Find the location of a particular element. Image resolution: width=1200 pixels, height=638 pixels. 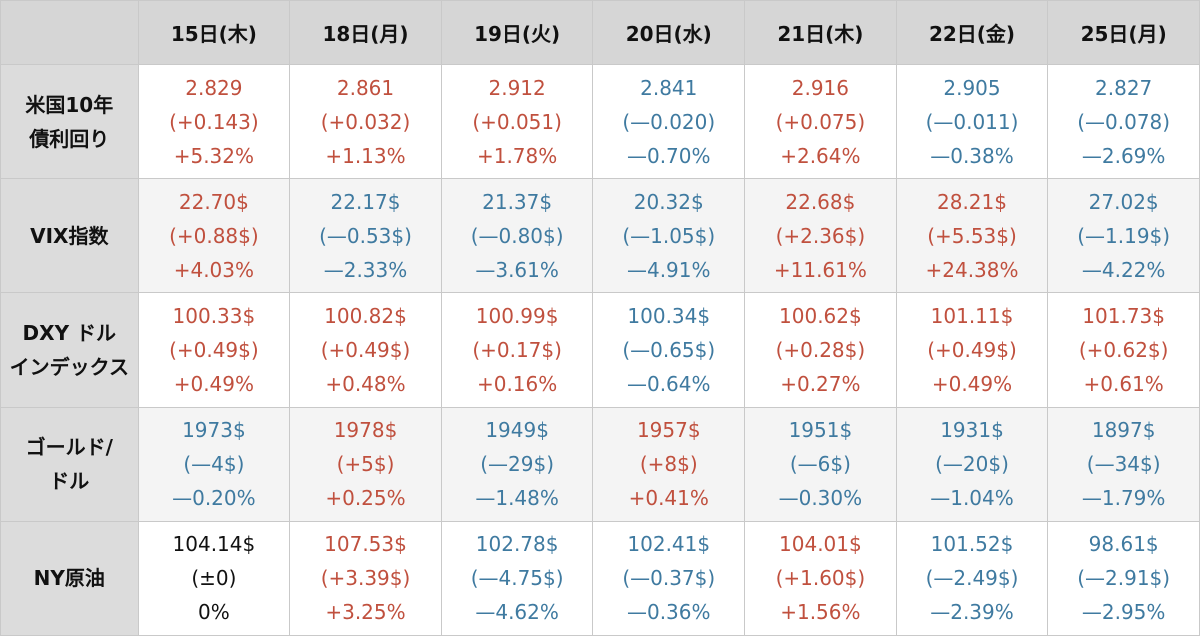

cell-value: 100.99$ is located at coordinates (517, 315).